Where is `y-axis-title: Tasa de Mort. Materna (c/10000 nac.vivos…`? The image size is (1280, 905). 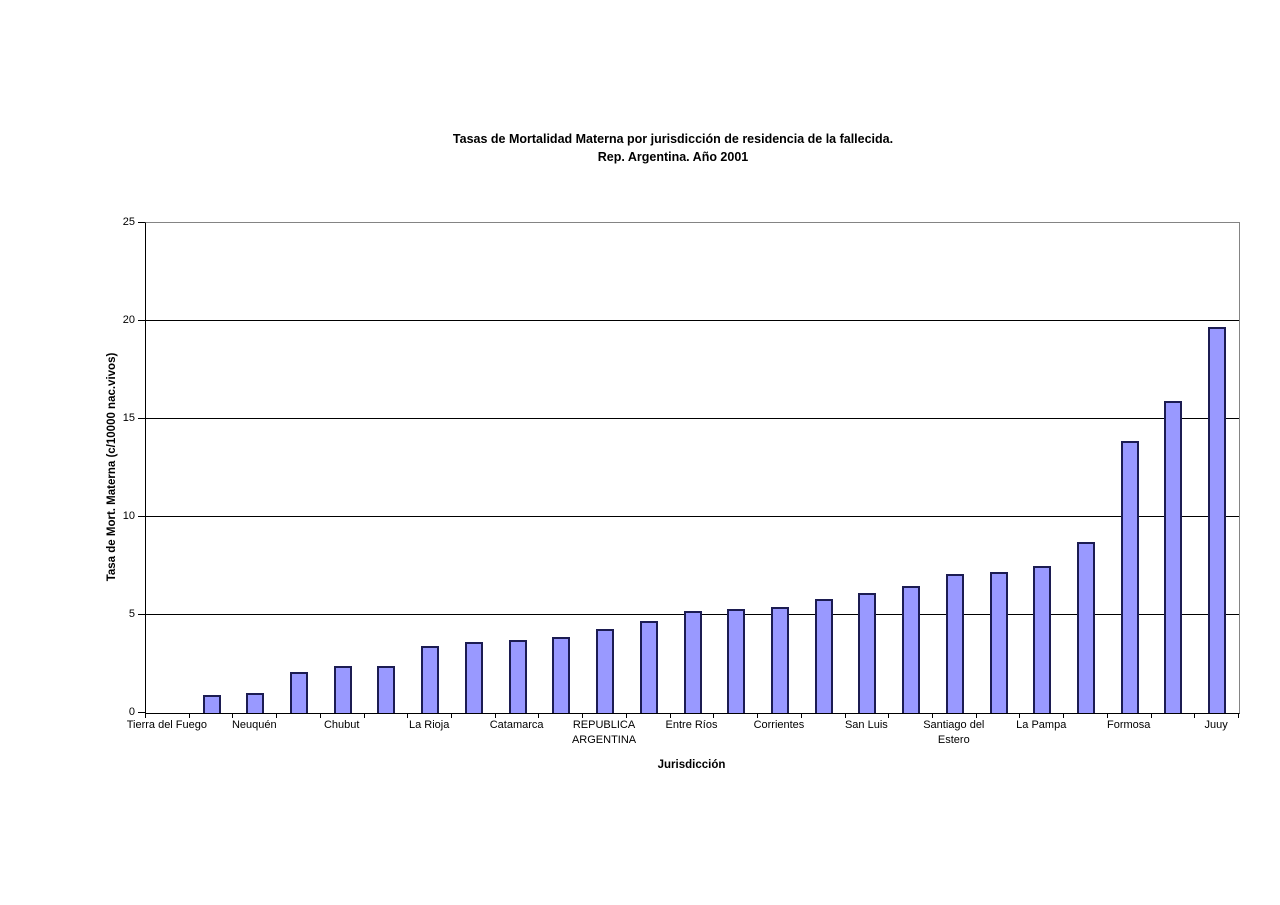 y-axis-title: Tasa de Mort. Materna (c/10000 nac.vivos… is located at coordinates (112, 467).